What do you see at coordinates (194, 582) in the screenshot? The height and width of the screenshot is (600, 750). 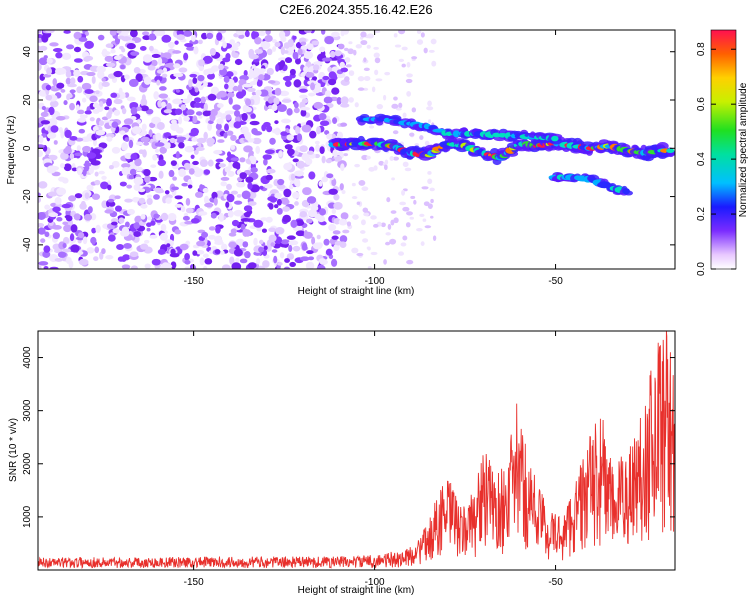 I see `snr-xtick-label: -150` at bounding box center [194, 582].